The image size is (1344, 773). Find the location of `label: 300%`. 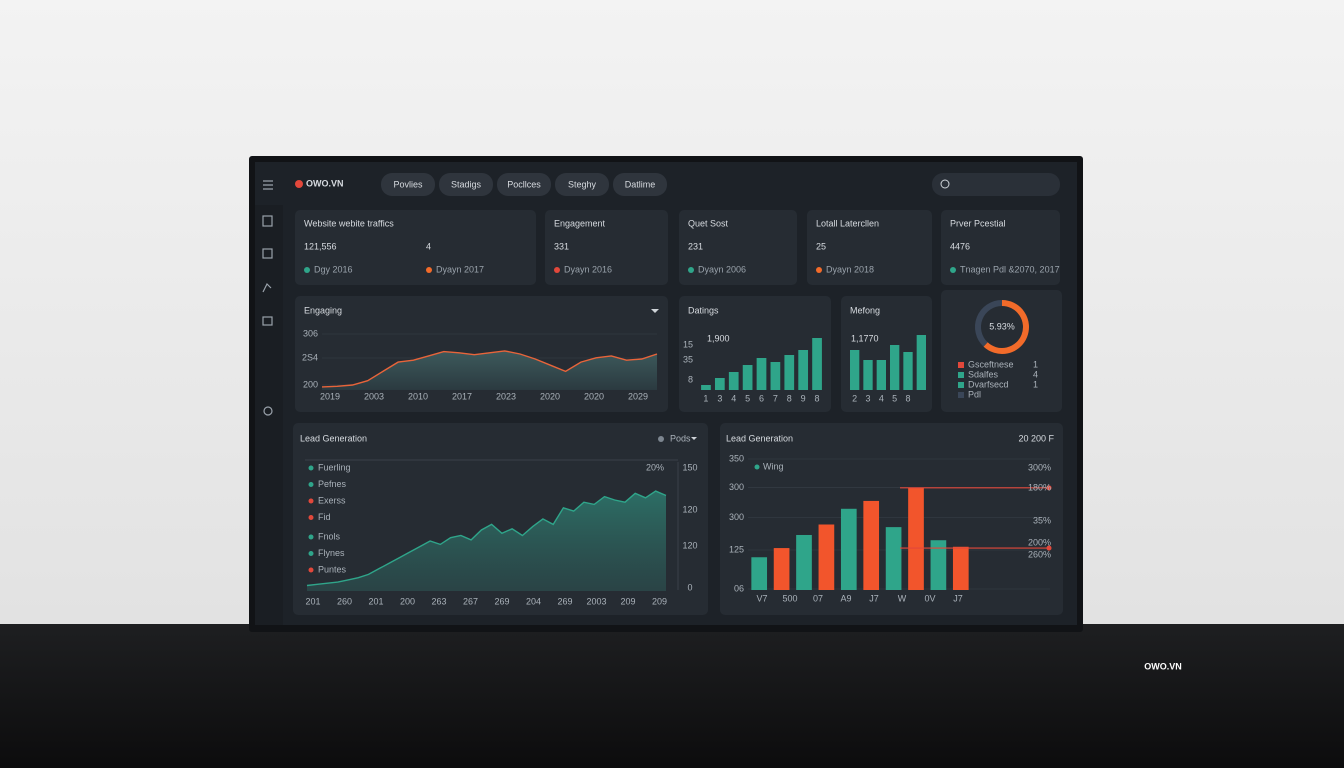

label: 300% is located at coordinates (1039, 467).